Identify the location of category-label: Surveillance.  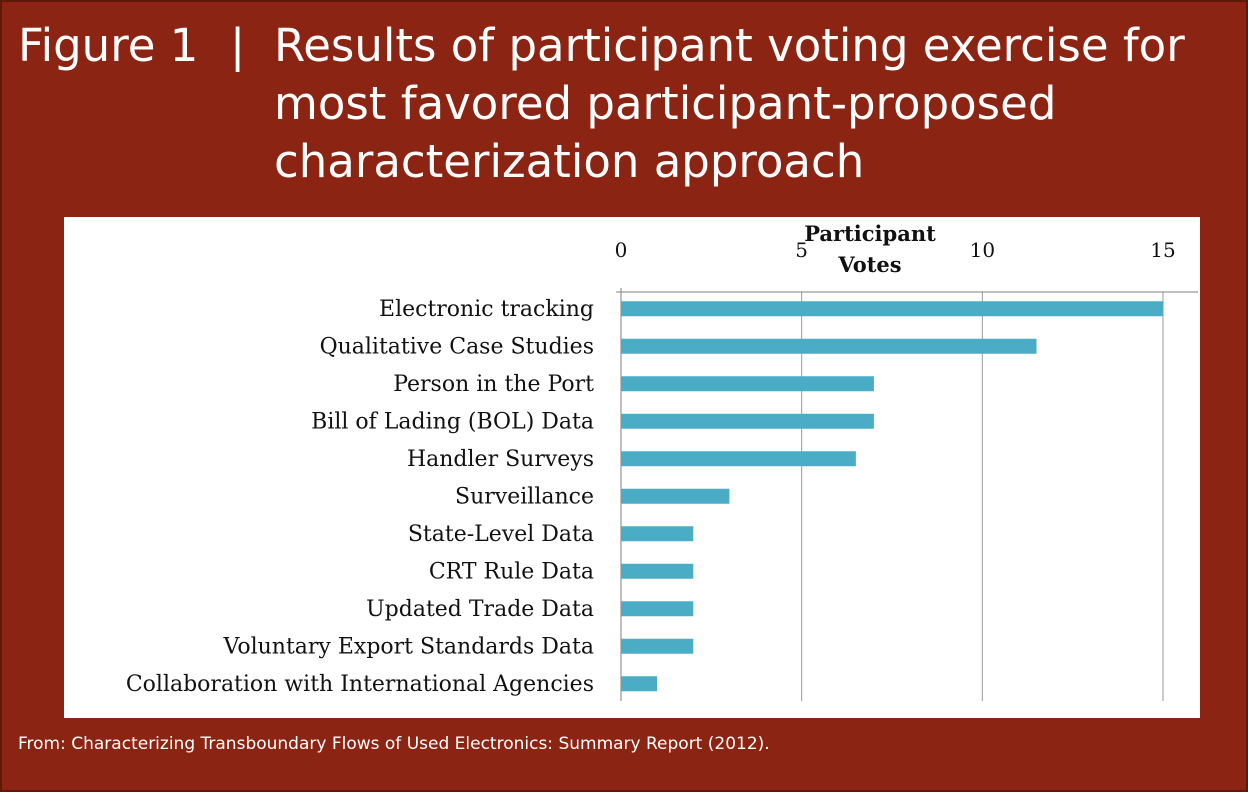
(524, 496).